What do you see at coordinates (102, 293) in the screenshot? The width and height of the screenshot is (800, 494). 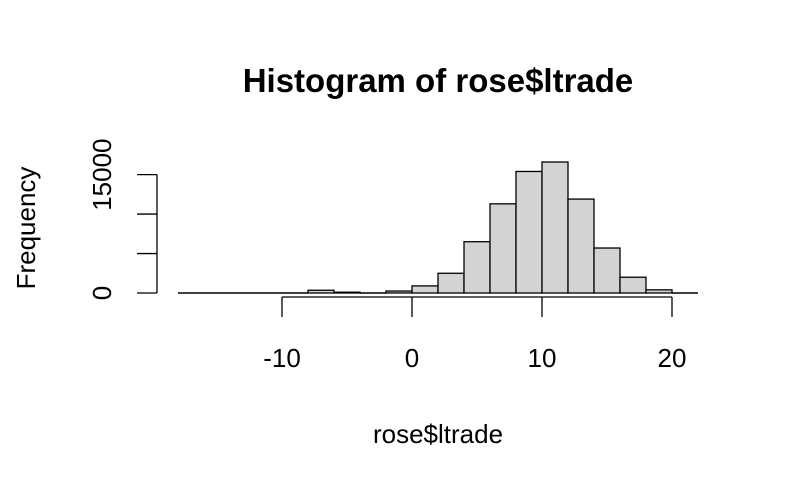 I see `y-tick-label: 0` at bounding box center [102, 293].